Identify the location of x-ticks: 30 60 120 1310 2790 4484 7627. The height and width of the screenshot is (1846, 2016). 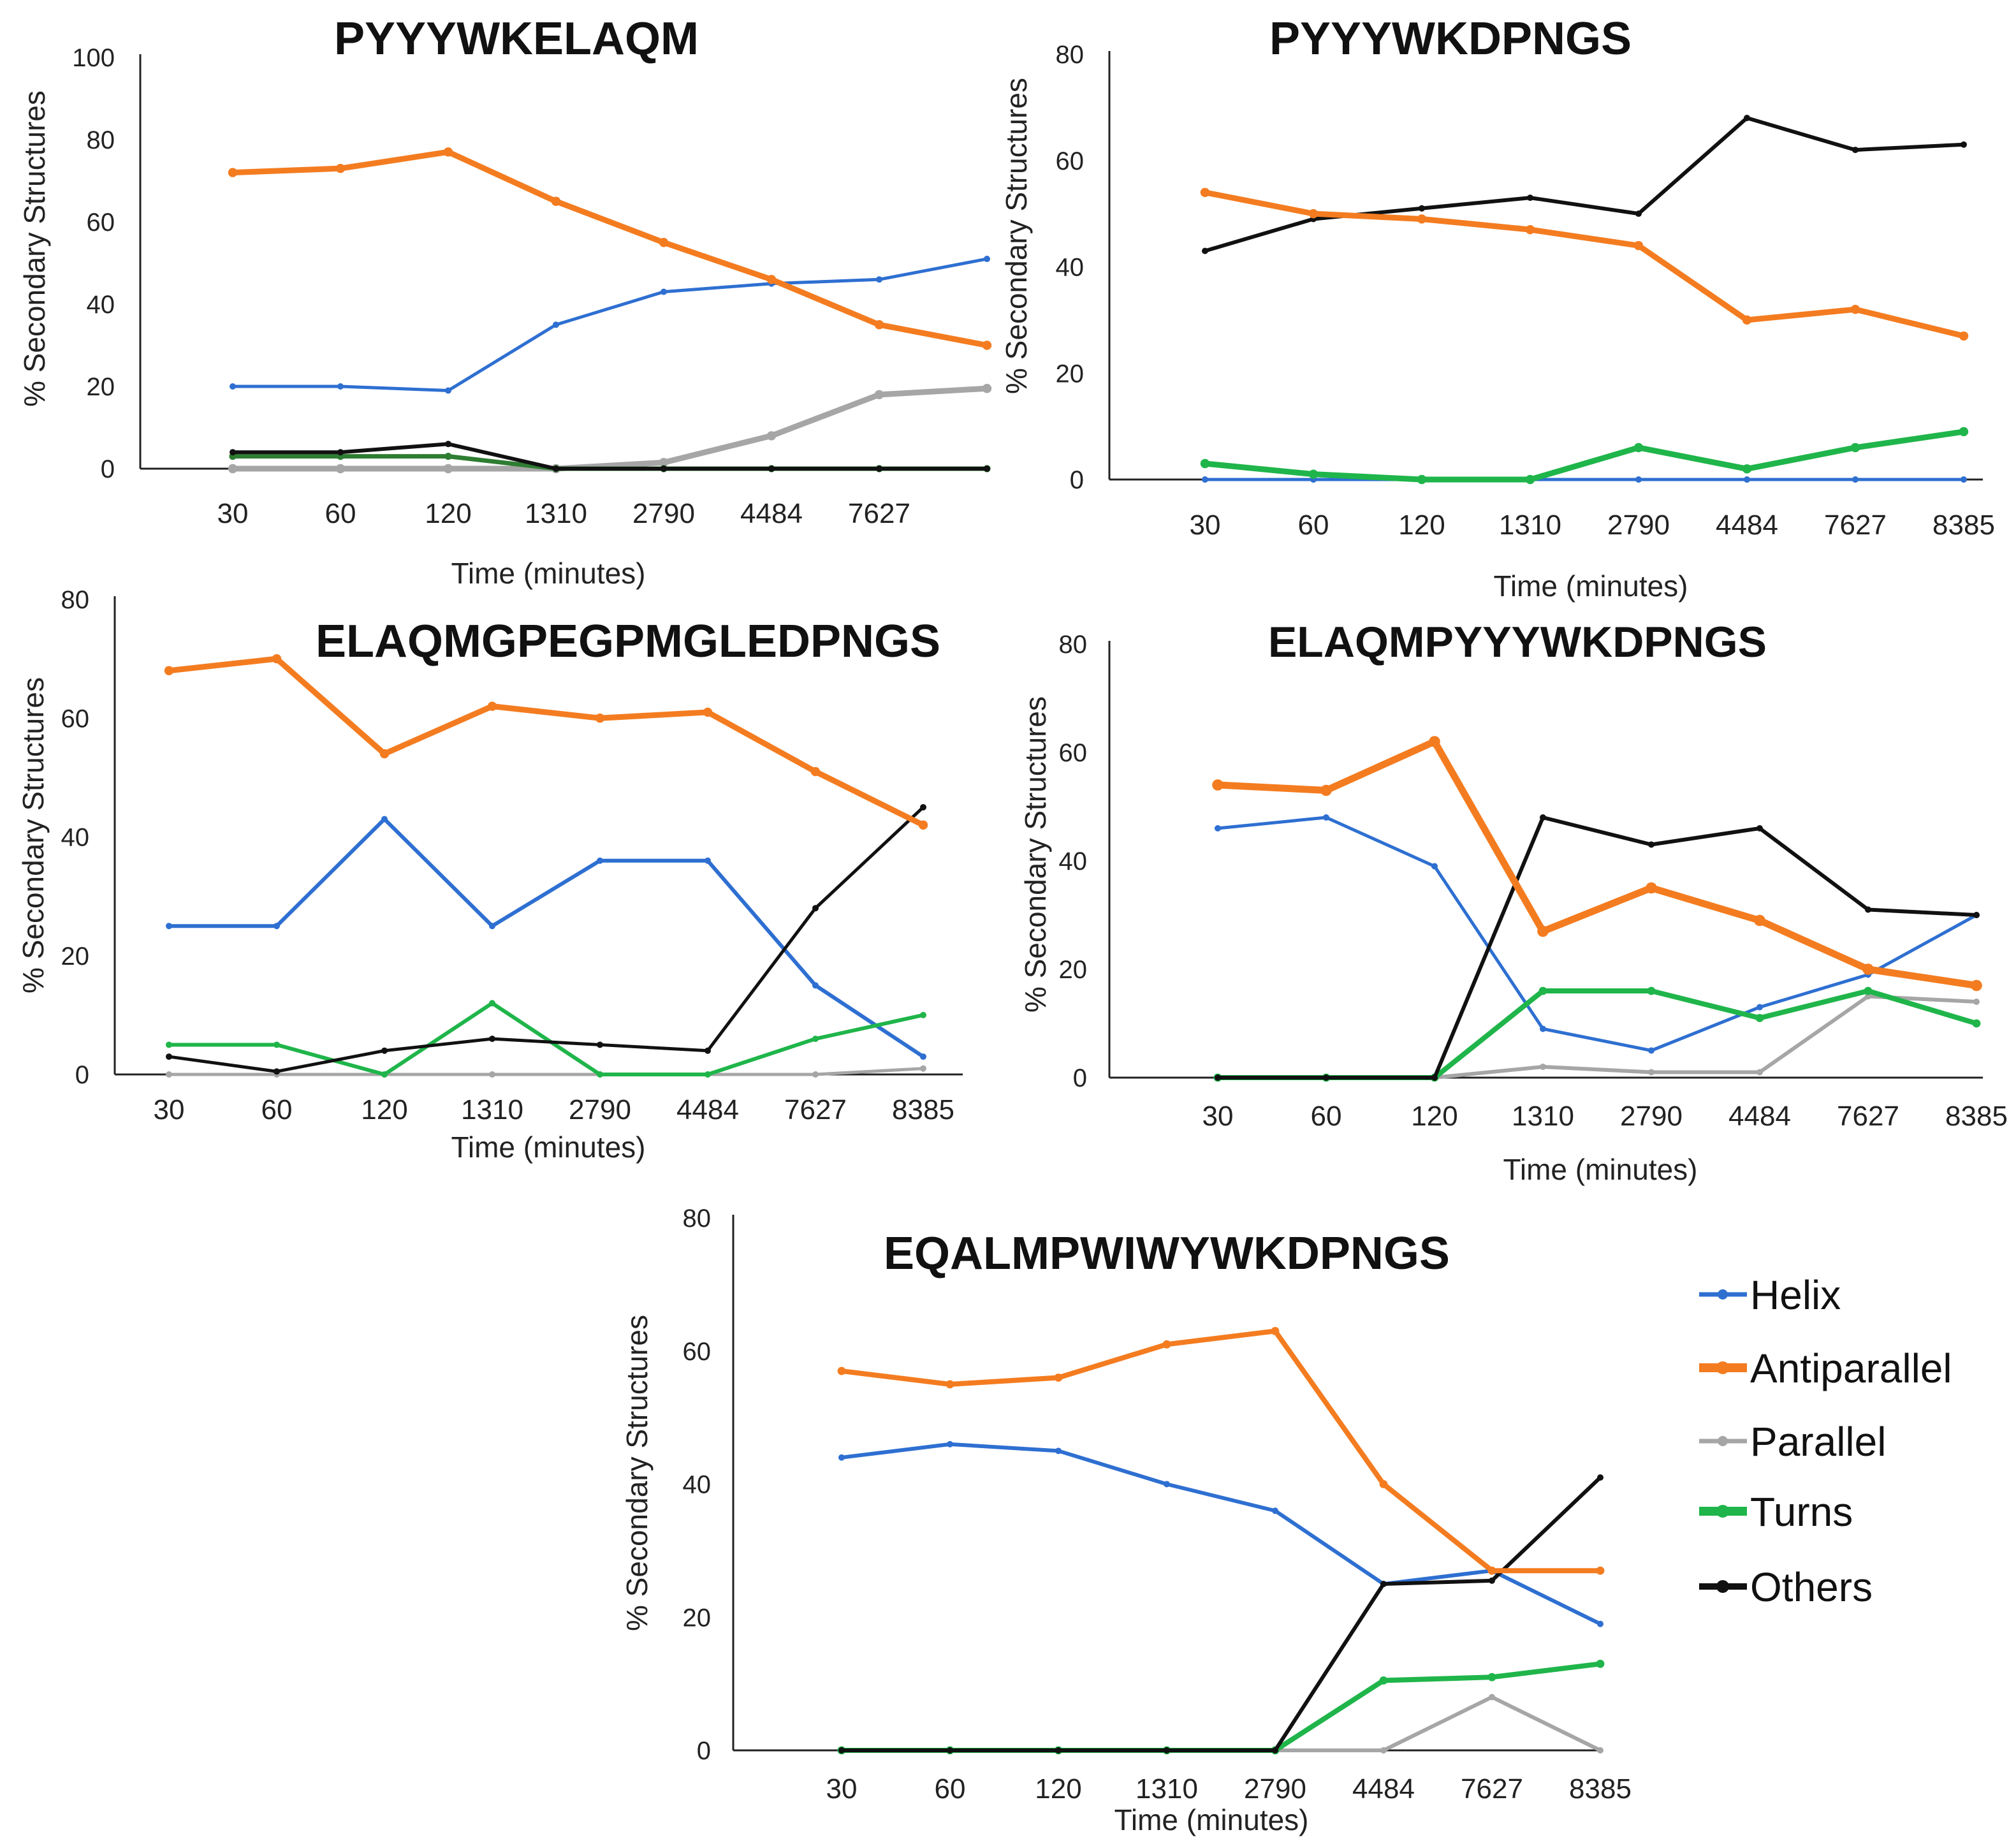
(563, 513).